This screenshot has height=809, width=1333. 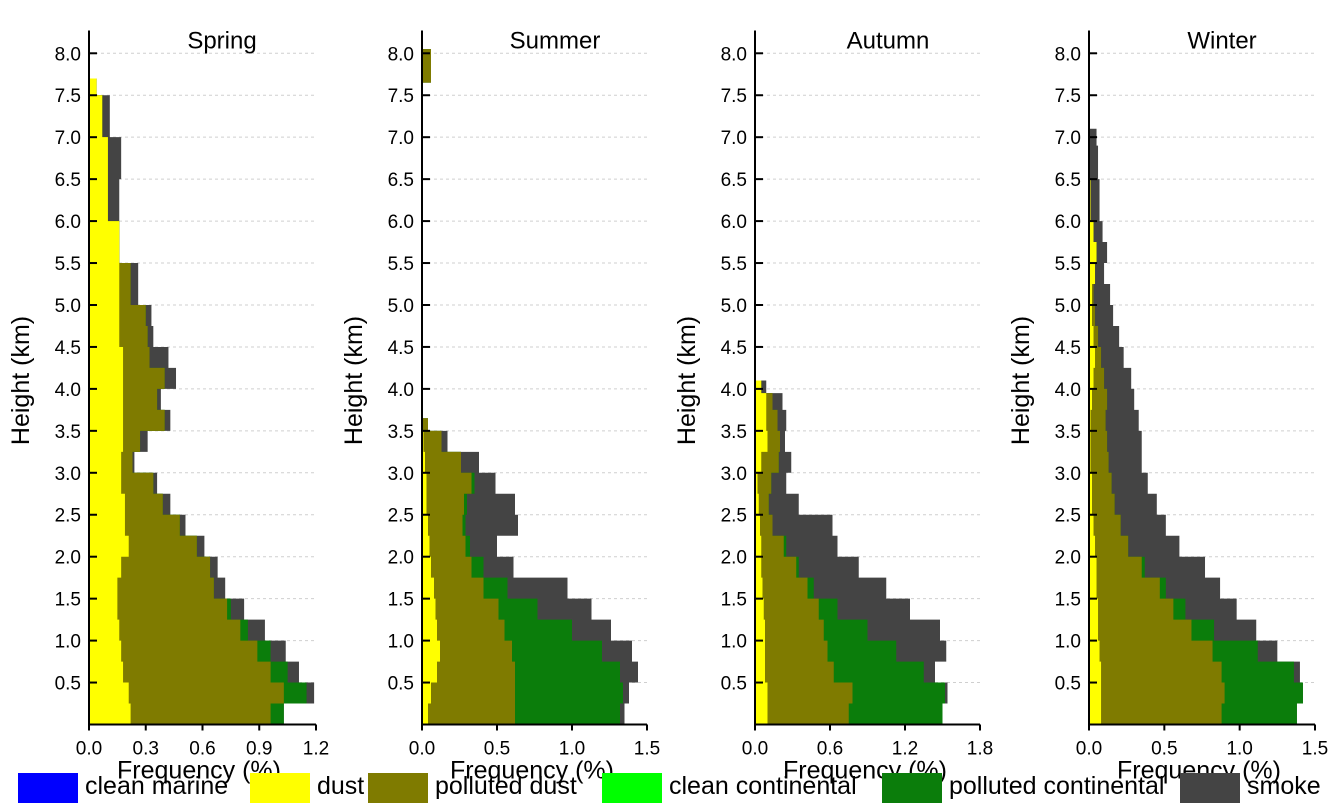 I want to click on panel-title: Autumn, so click(x=888, y=41).